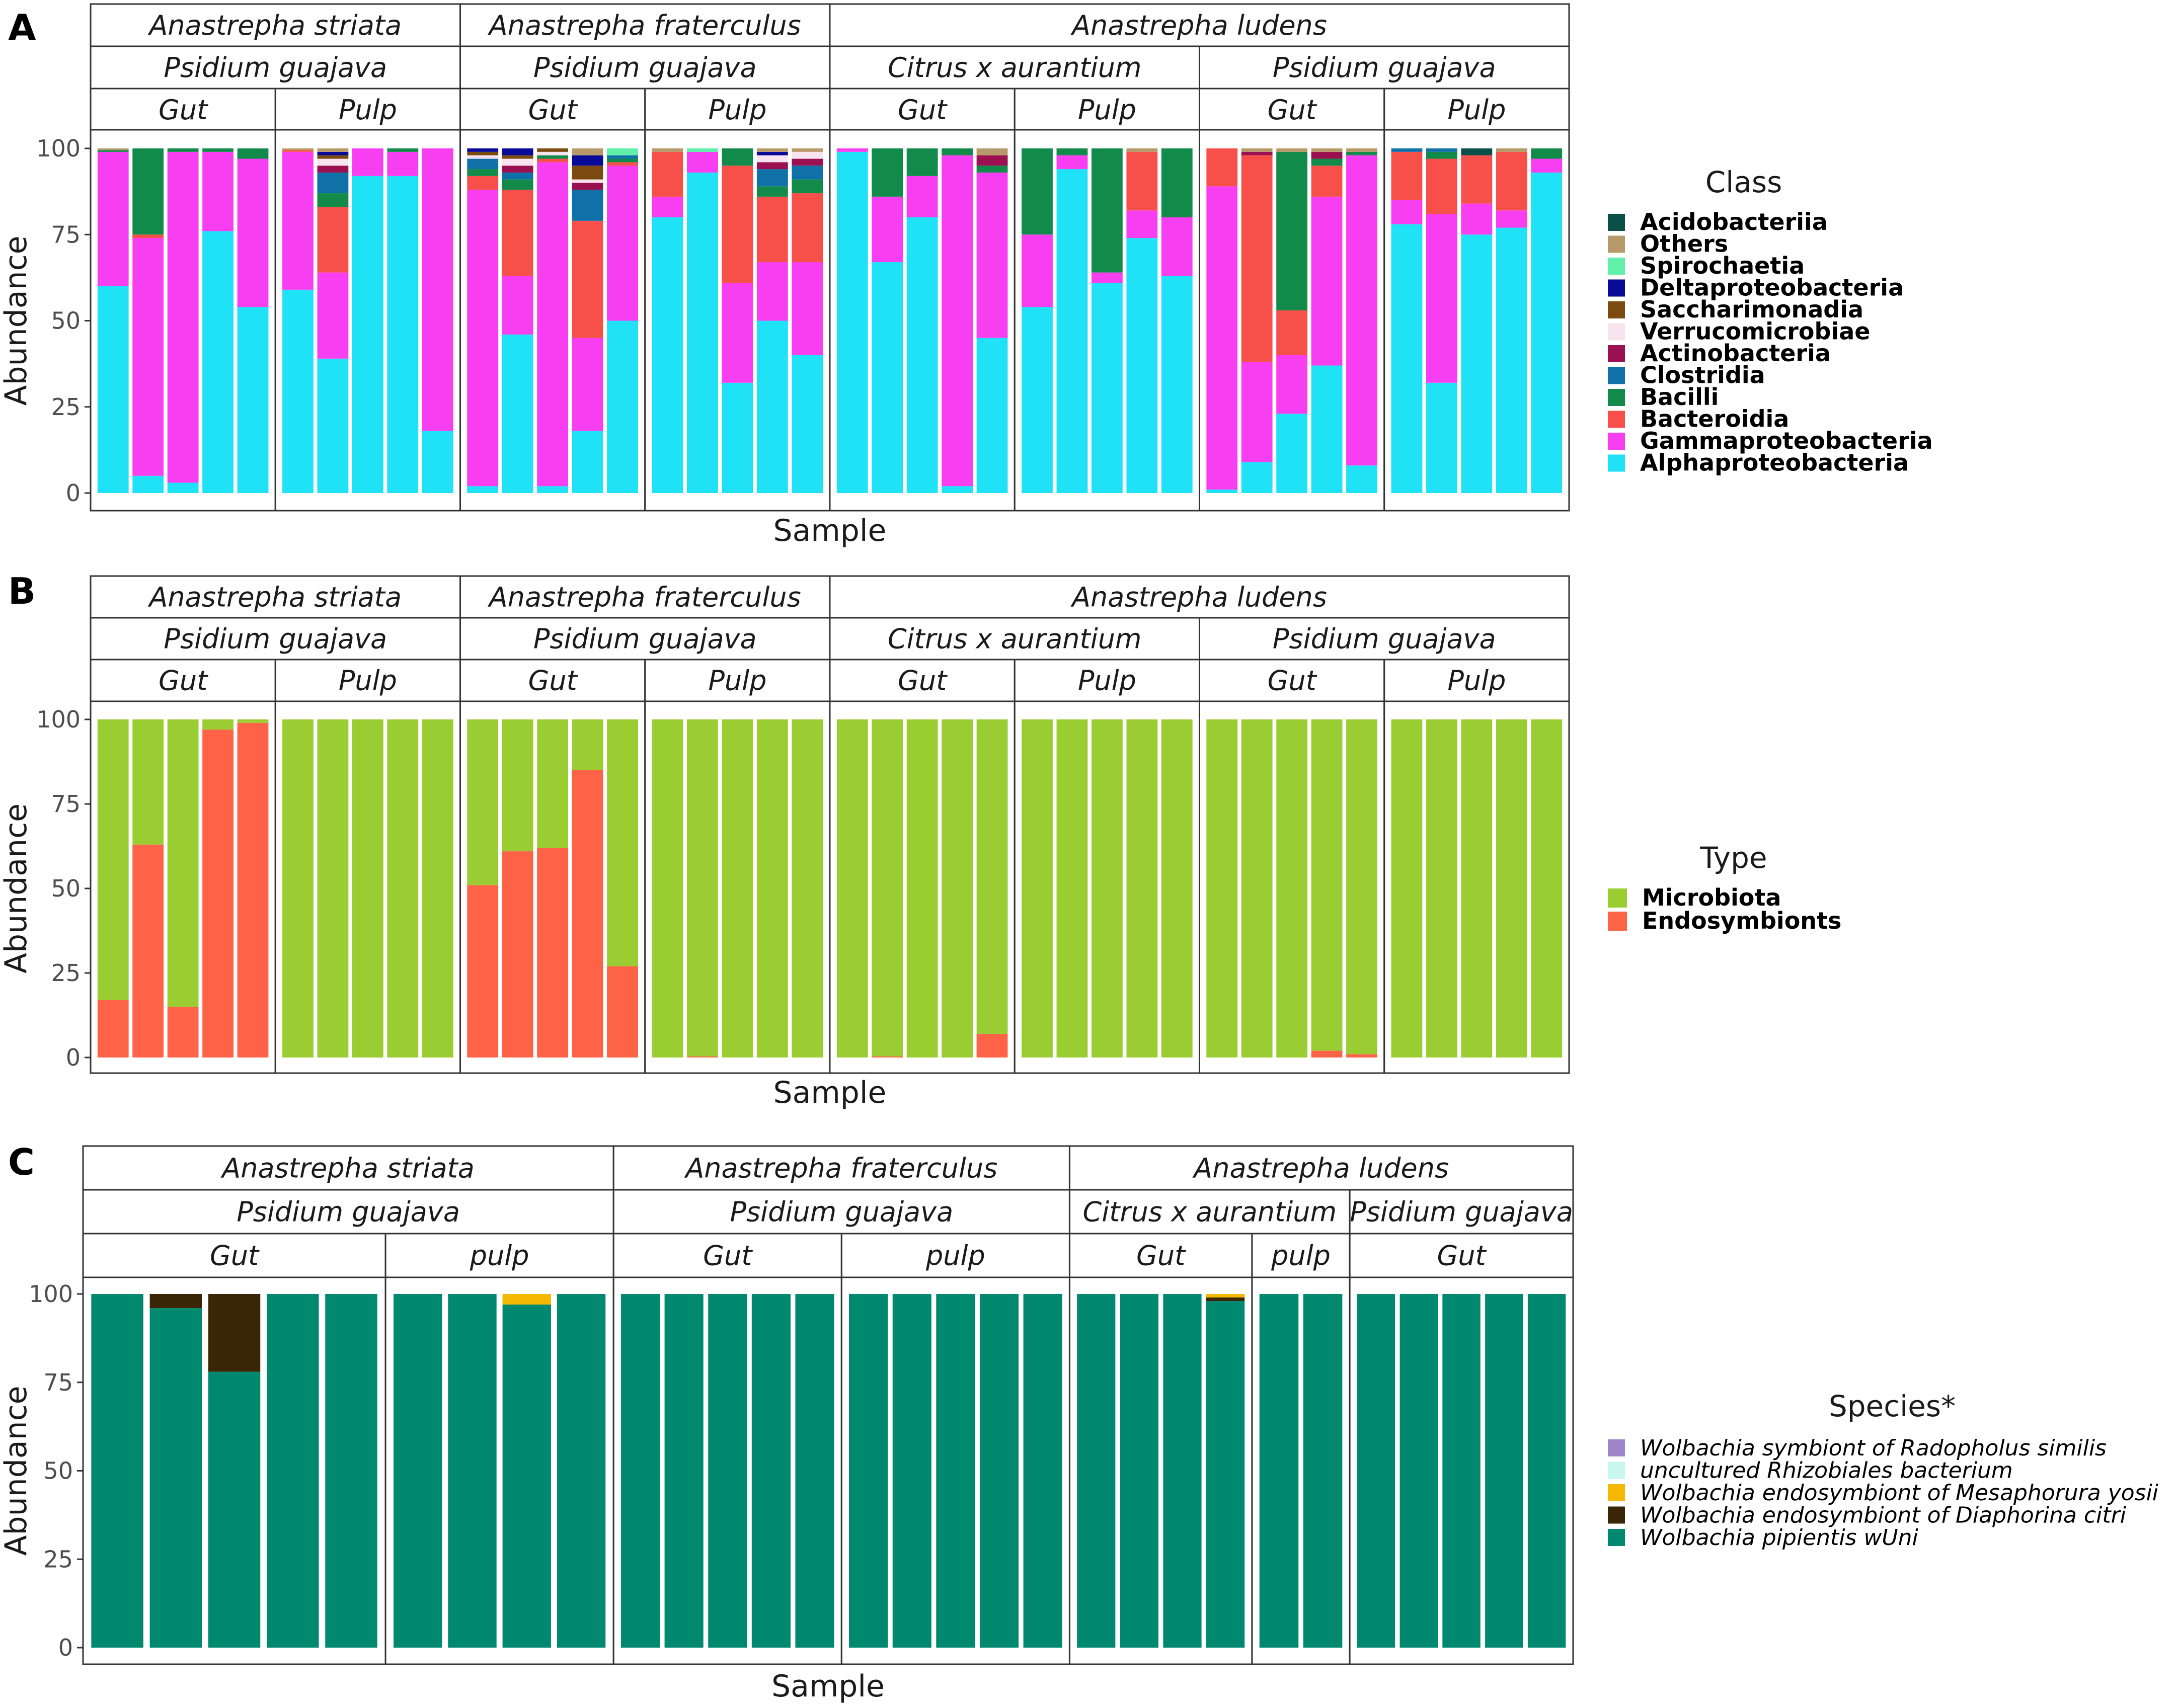 This screenshot has width=2178, height=1708. I want to click on bar-segment-wolbachia-endosymbiont-of-diaphorina-citri, so click(175, 1301).